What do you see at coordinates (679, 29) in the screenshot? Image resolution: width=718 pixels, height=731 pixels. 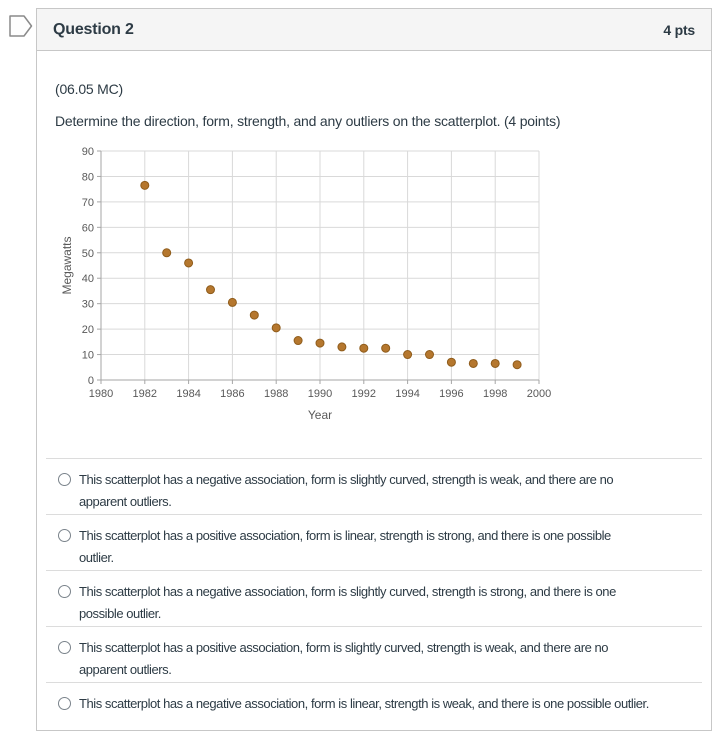 I see `points-label: 4 pts` at bounding box center [679, 29].